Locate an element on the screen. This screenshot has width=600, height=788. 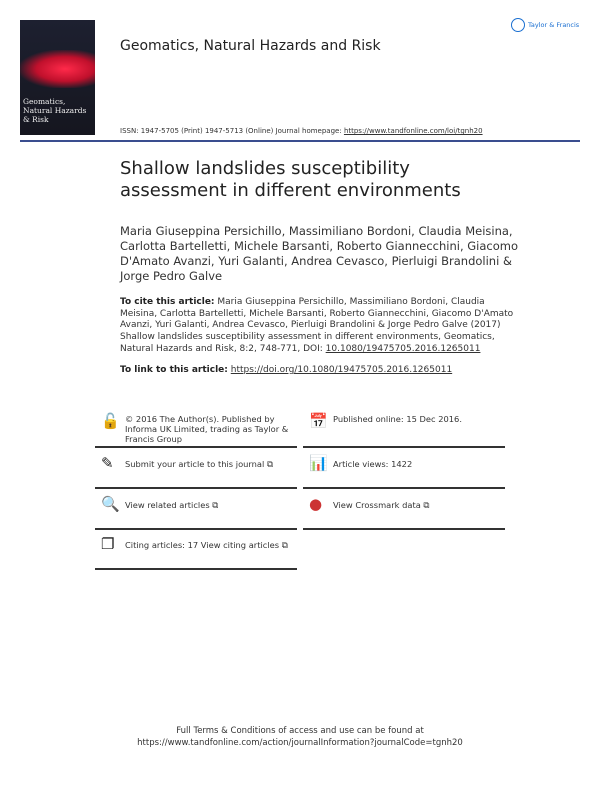
edit-icon: ✎ is located at coordinates (107, 463).